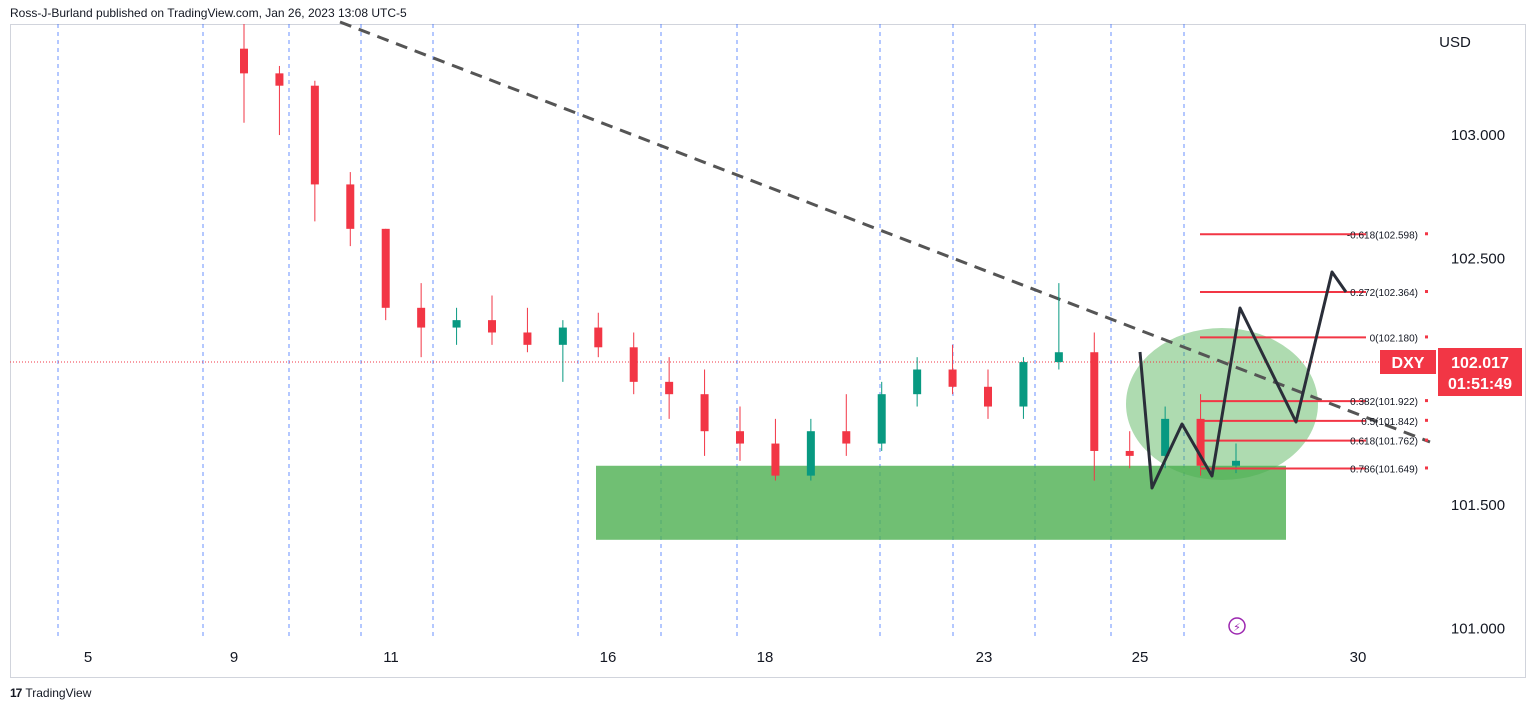 This screenshot has width=1536, height=711. Describe the element at coordinates (88, 657) in the screenshot. I see `x-tick-label-0: 5` at that location.